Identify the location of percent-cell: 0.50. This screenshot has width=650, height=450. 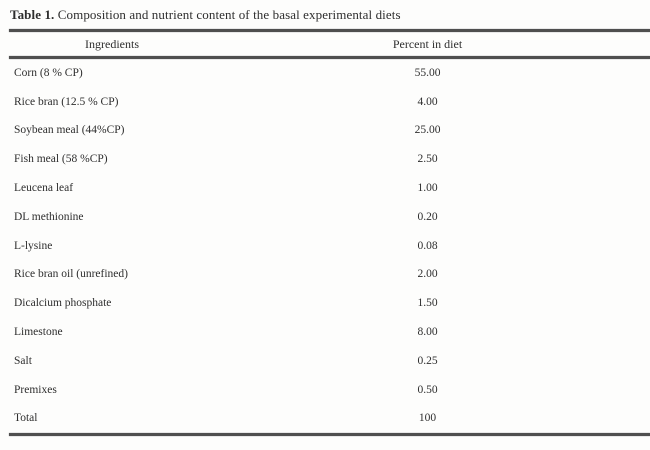
(427, 389).